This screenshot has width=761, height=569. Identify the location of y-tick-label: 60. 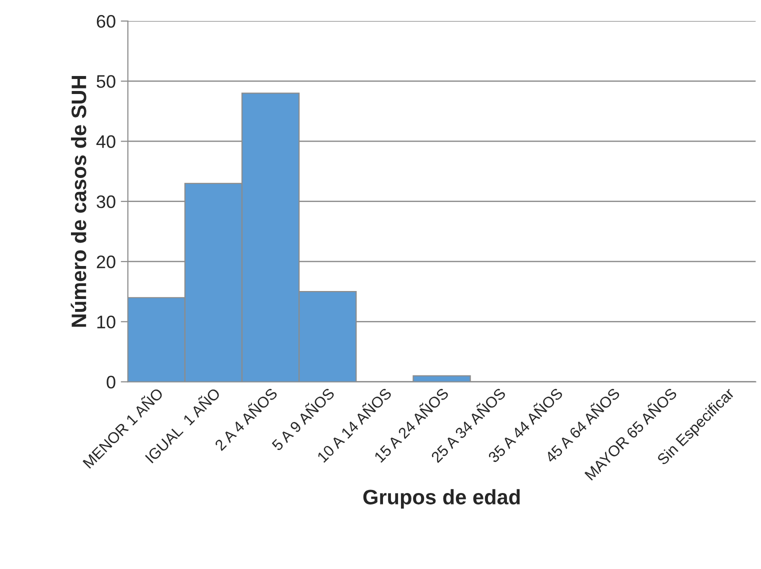
(106, 21).